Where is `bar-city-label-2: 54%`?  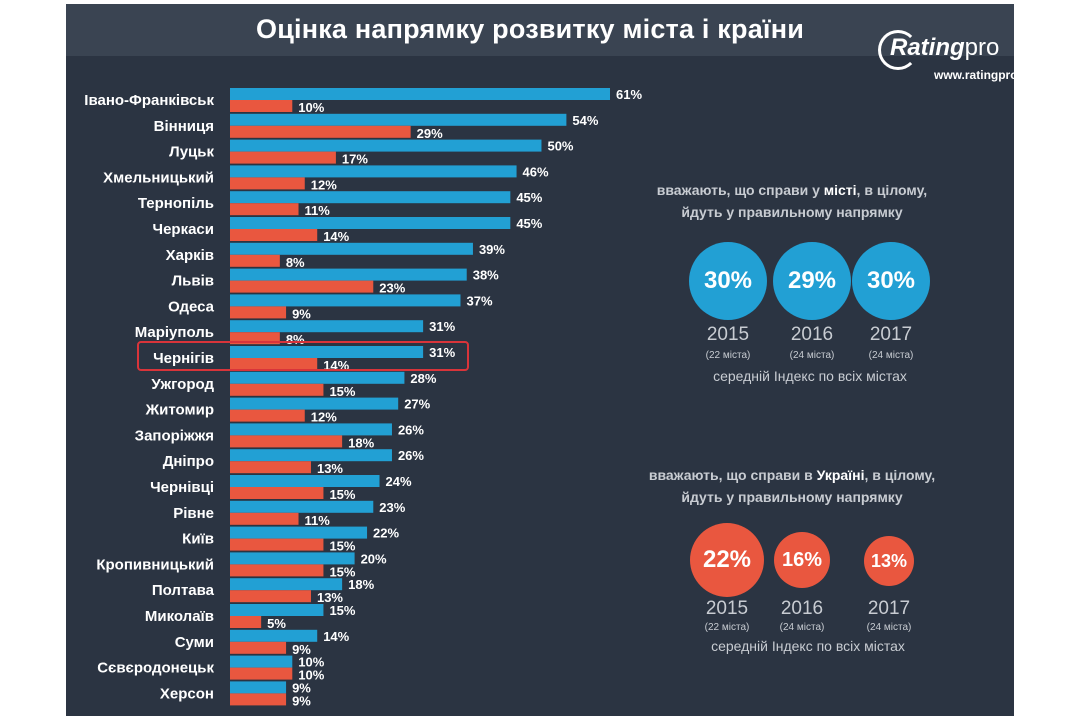 bar-city-label-2: 54% is located at coordinates (585, 120).